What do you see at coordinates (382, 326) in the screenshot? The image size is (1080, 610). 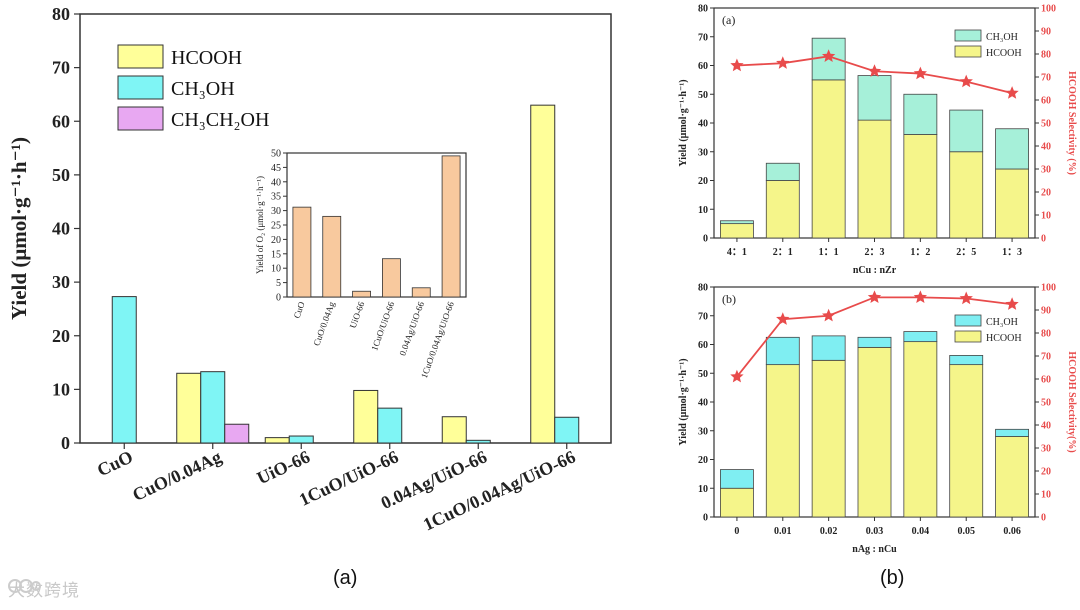 I see `inset-x-tick-label: 1CuO/UiO-66` at bounding box center [382, 326].